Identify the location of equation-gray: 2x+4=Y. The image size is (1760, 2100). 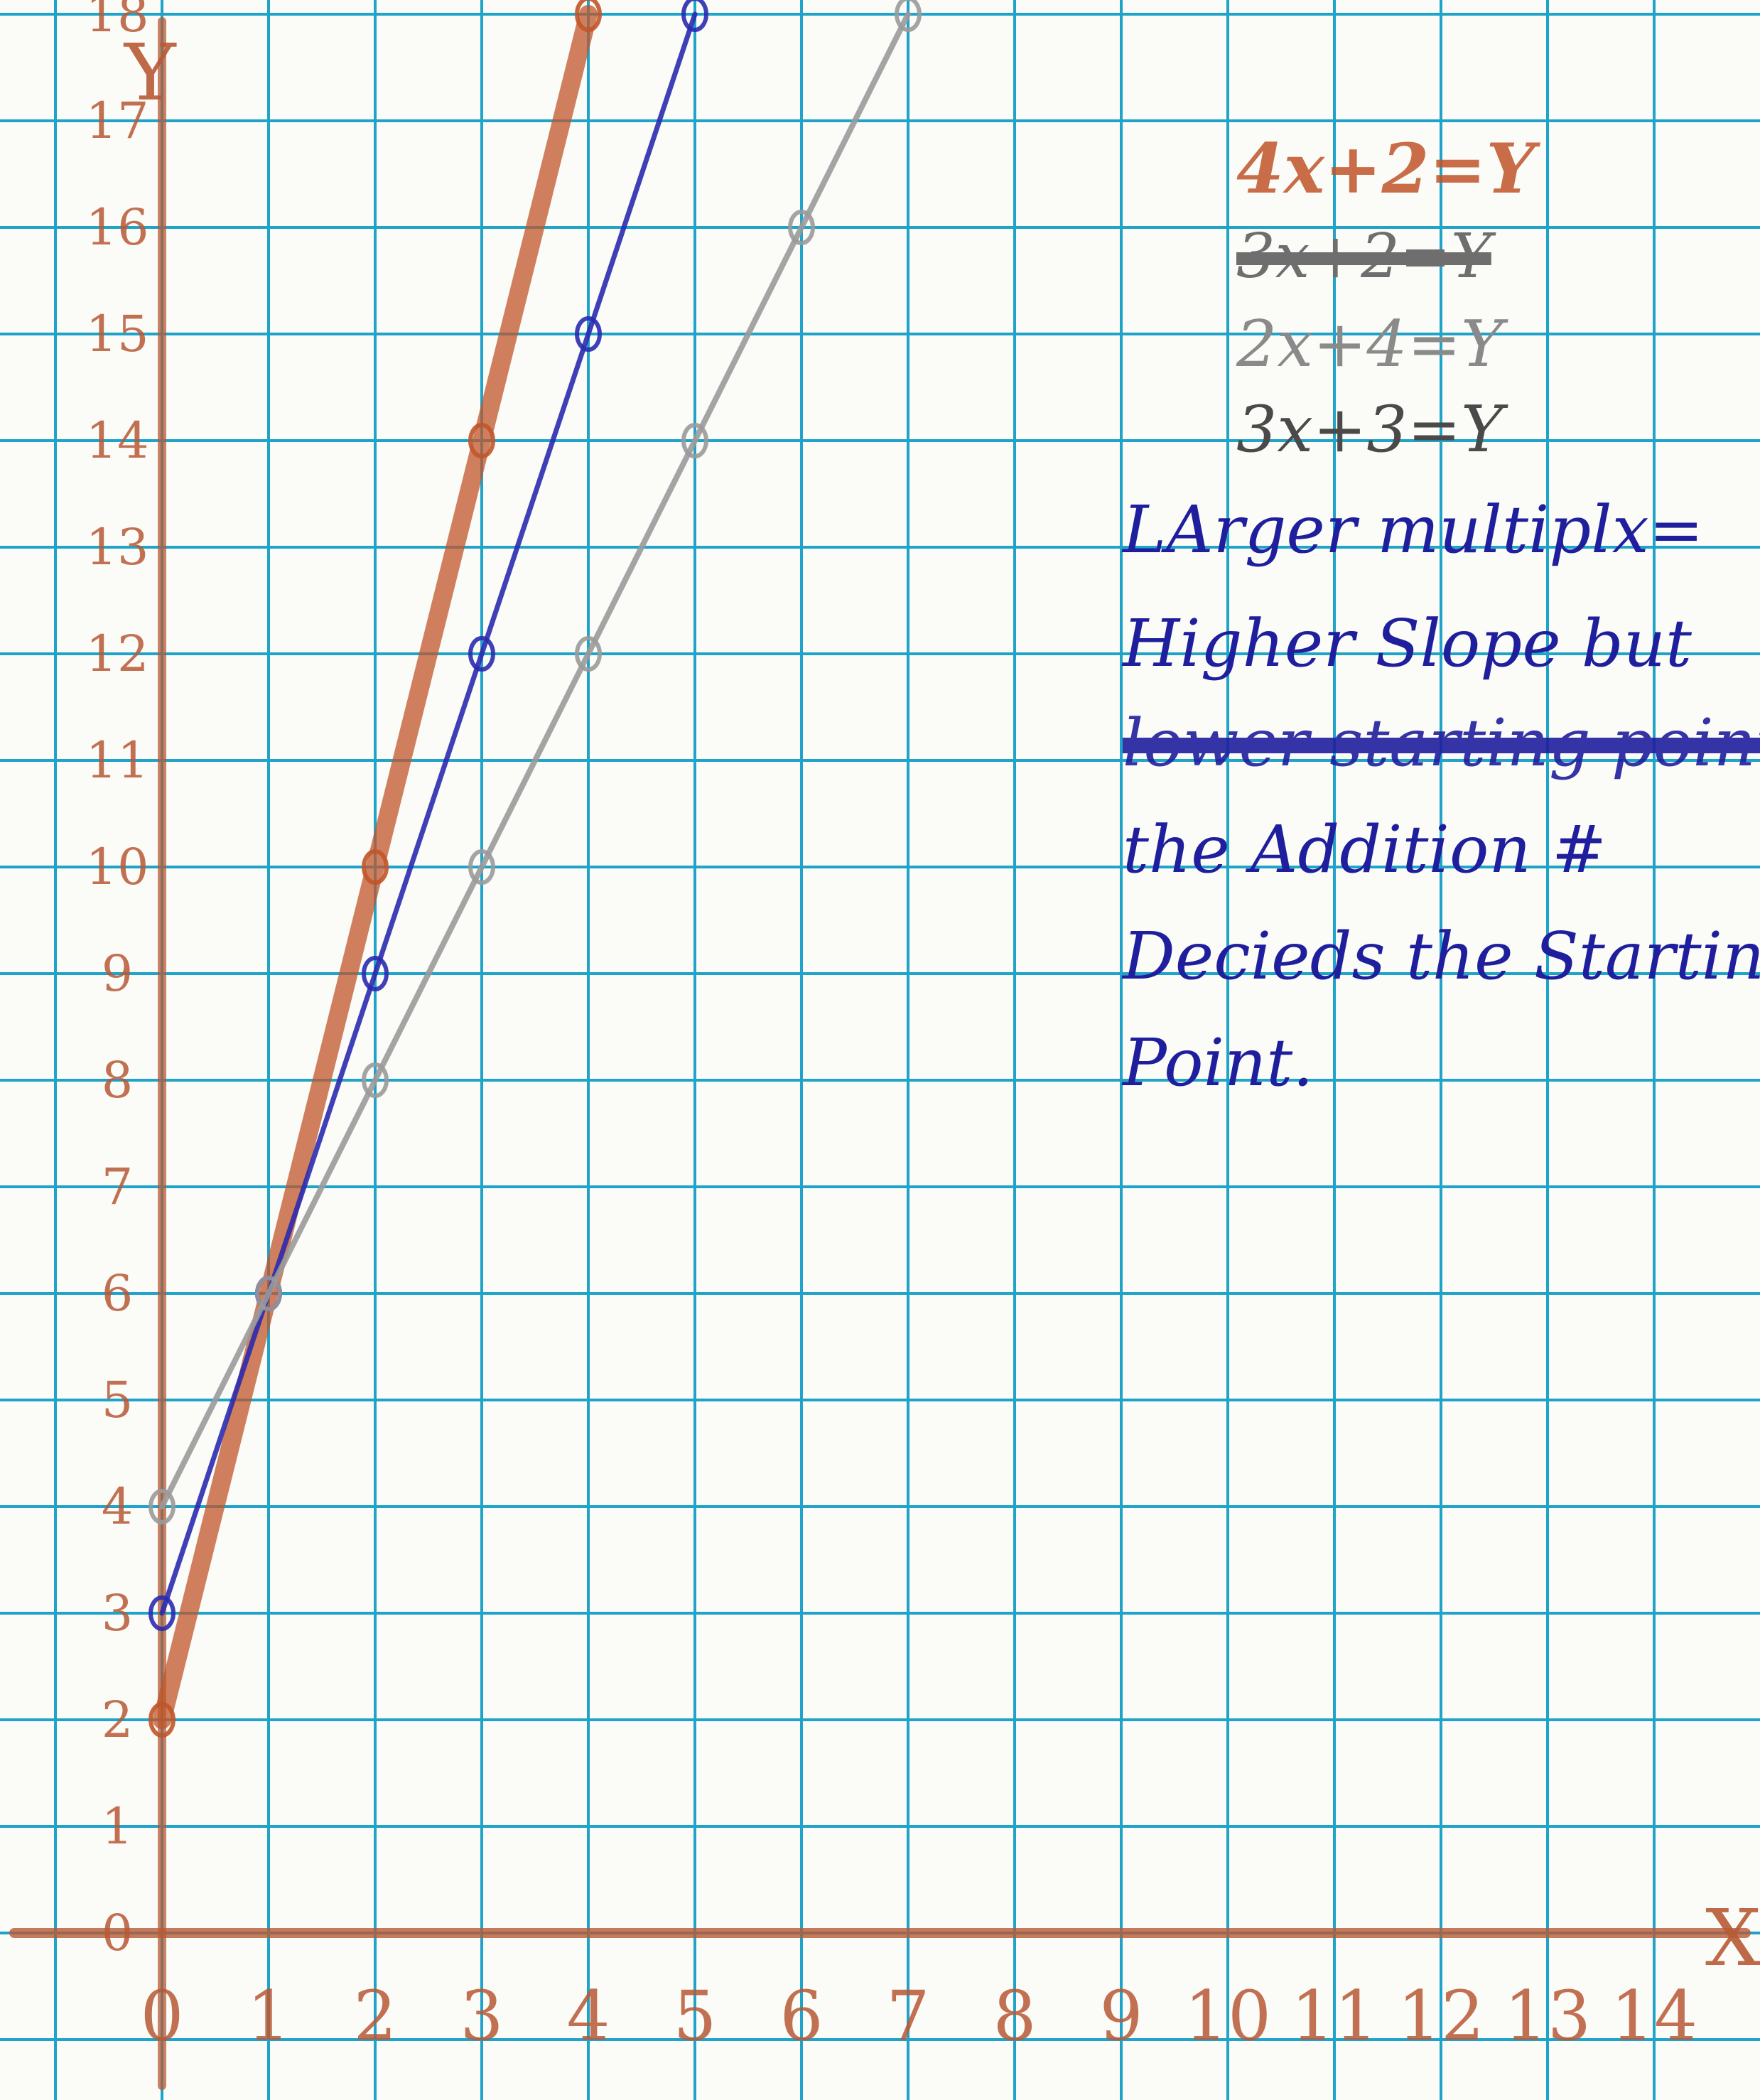
(1369, 344).